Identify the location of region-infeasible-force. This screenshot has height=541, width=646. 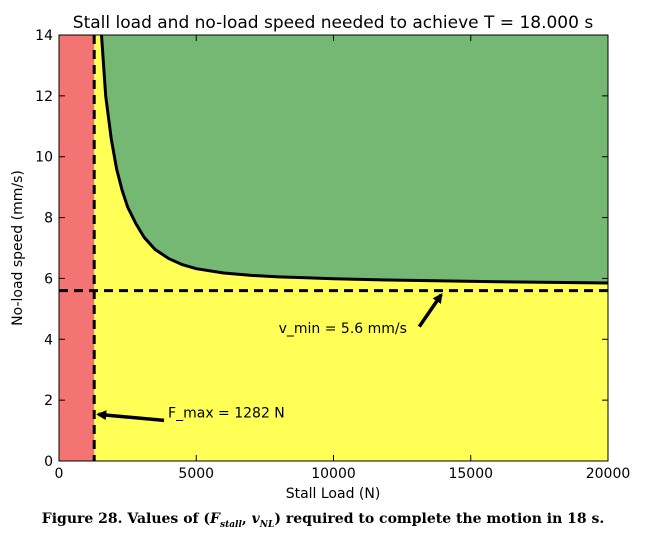
(77, 248).